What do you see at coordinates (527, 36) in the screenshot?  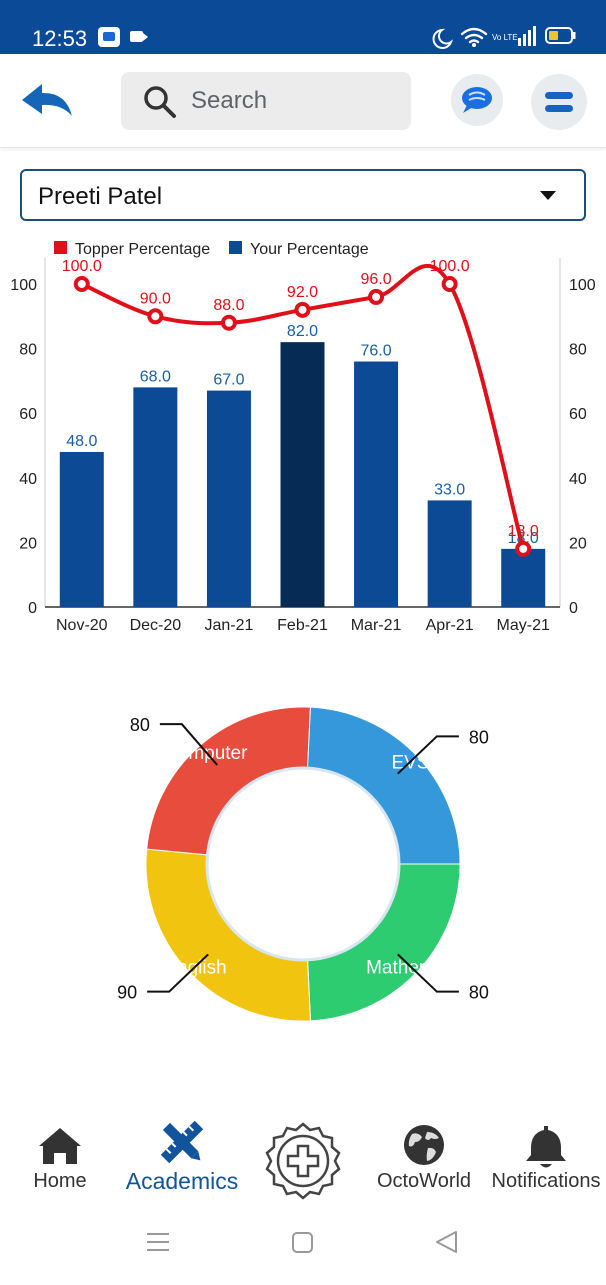 I see `signal-icon` at bounding box center [527, 36].